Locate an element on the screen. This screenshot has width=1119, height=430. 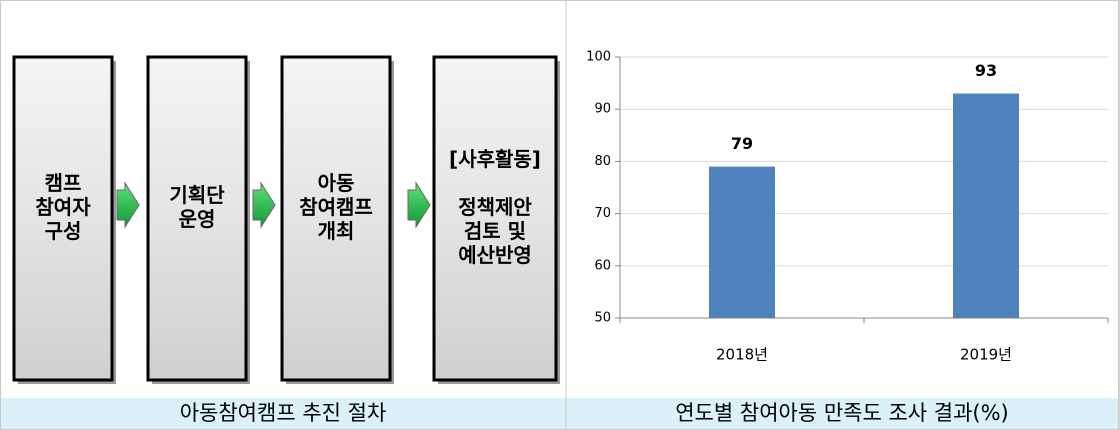
step-text: 캠프 is located at coordinates (63, 183).